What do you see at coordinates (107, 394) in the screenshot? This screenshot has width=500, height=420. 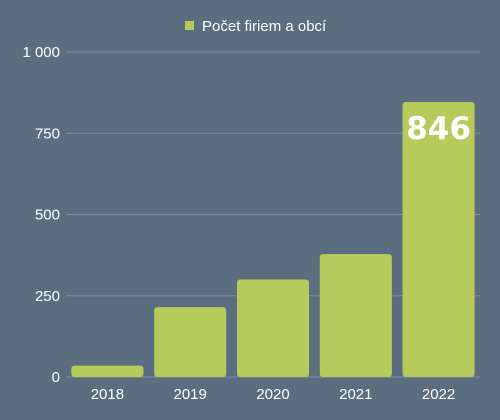 I see `x-tick-label: 2018` at bounding box center [107, 394].